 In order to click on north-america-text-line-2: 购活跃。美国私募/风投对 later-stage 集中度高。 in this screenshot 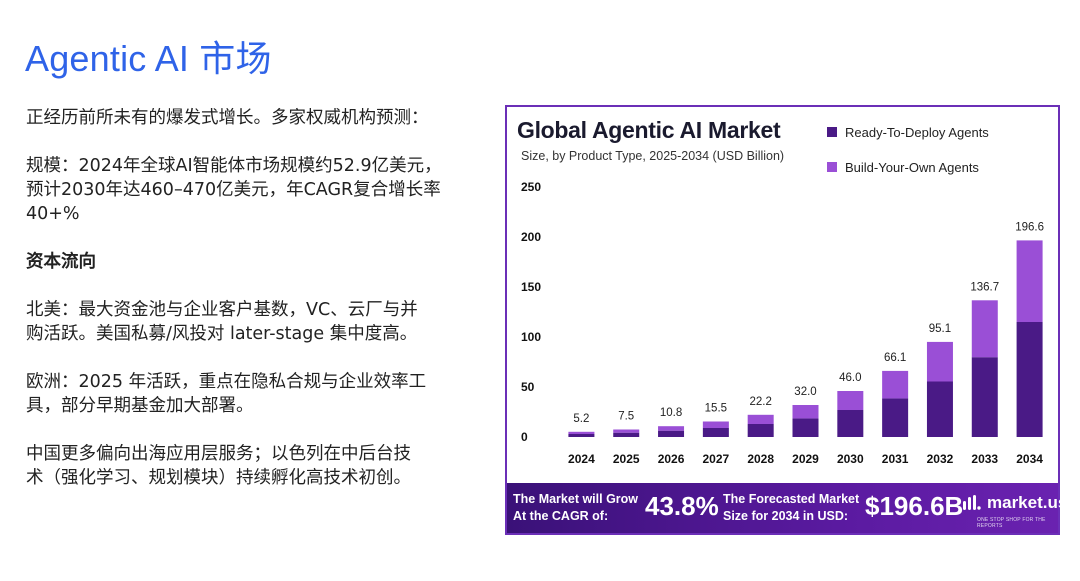, I will do `click(222, 334)`.